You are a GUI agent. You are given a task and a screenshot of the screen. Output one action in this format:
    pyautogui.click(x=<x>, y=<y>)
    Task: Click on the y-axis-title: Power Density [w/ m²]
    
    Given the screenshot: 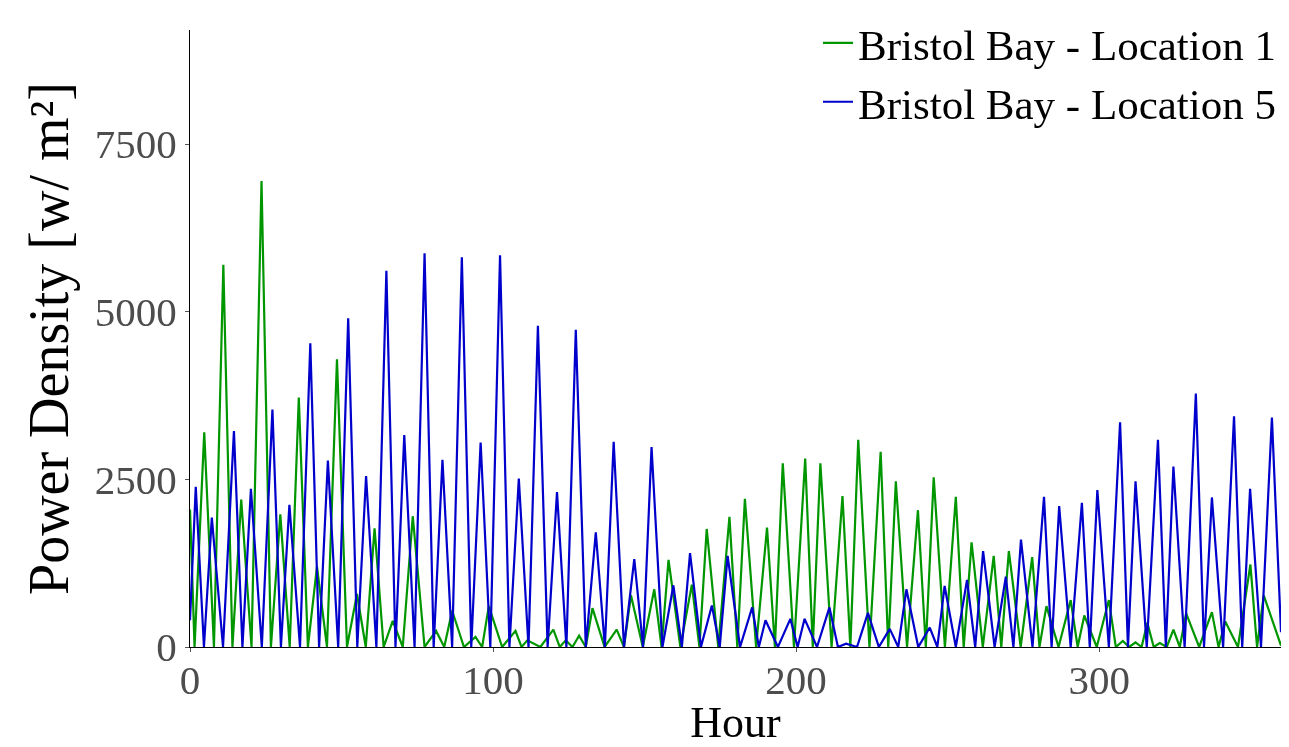 What is the action you would take?
    pyautogui.click(x=48, y=338)
    